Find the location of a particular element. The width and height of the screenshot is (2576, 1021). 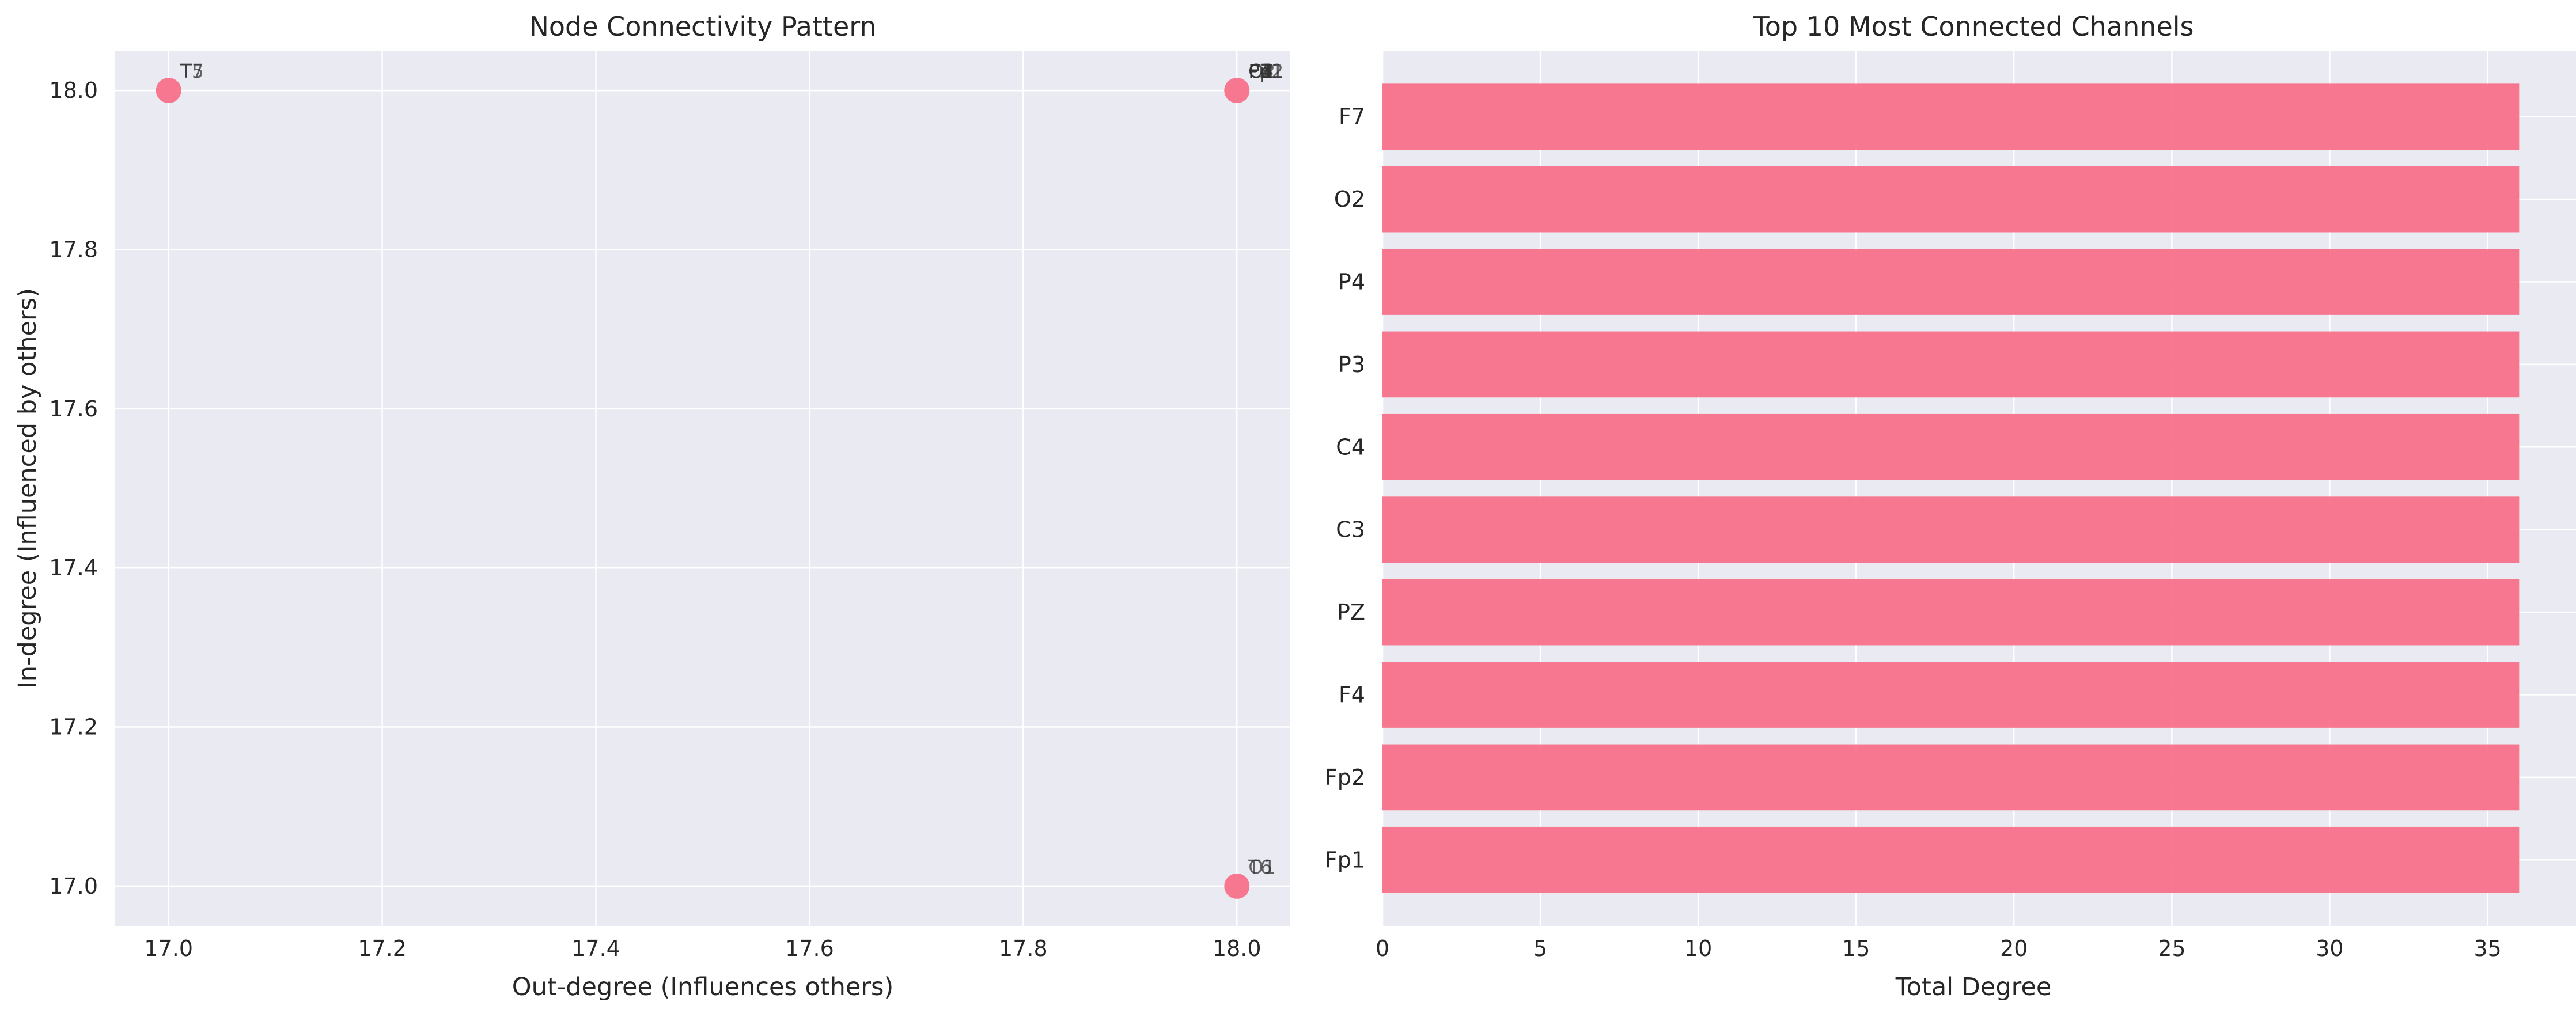

scatter-point-label: C4 is located at coordinates (1261, 71).